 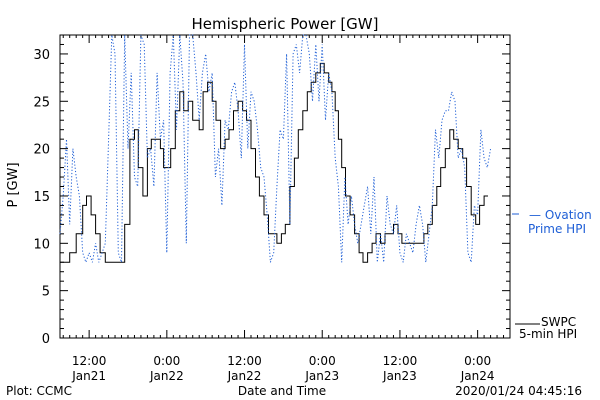 I want to click on x-axis-label: Date and Time, so click(x=282, y=391).